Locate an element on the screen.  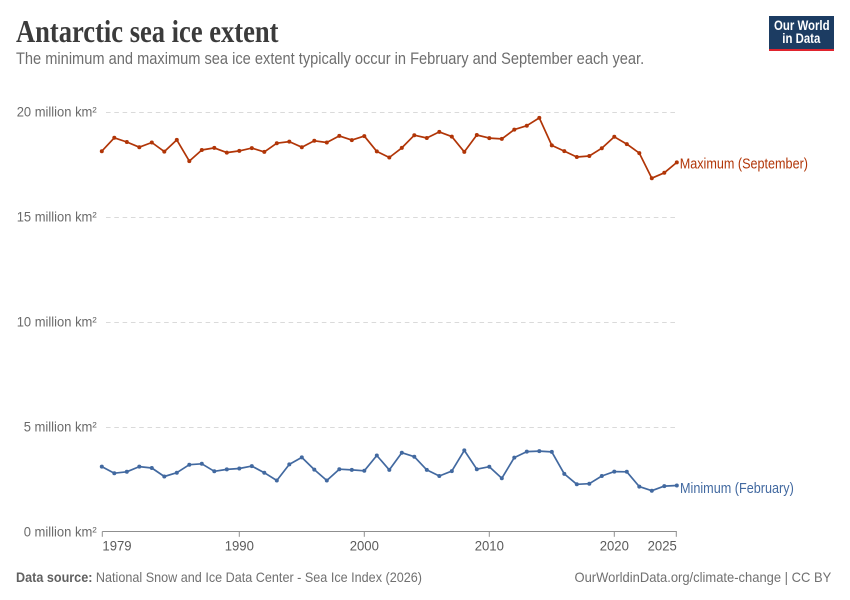
svg-text: 2010 is located at coordinates (489, 545).